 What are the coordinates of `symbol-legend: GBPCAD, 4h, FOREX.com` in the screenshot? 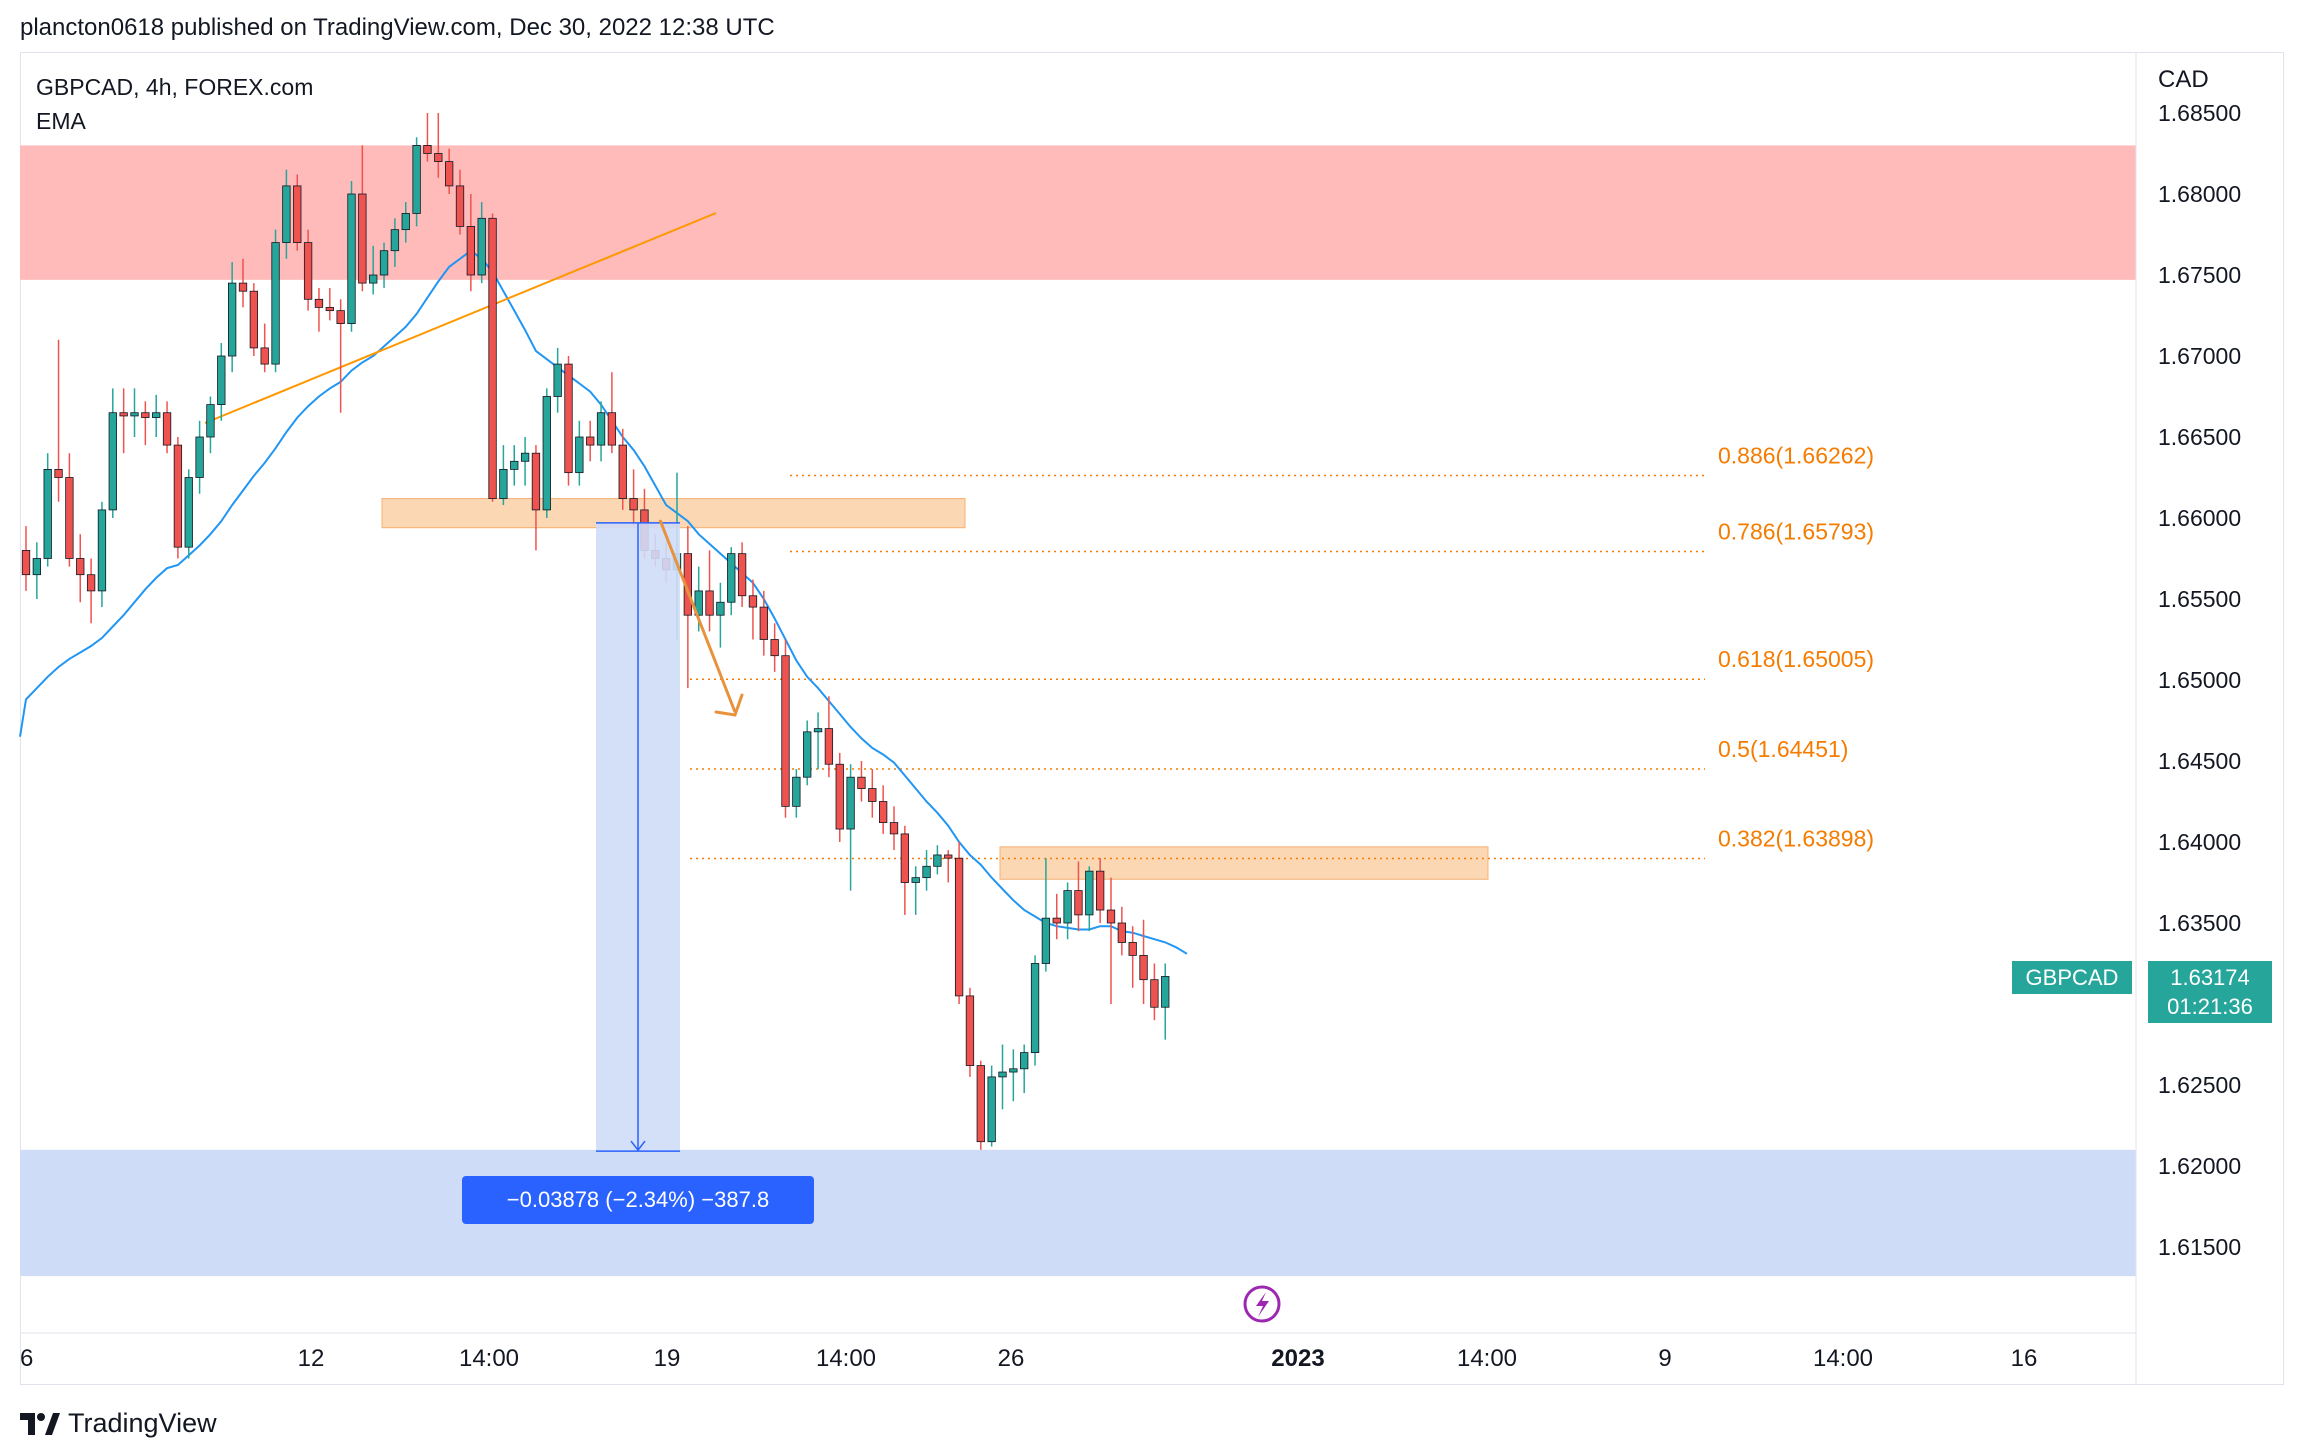 It's located at (175, 87).